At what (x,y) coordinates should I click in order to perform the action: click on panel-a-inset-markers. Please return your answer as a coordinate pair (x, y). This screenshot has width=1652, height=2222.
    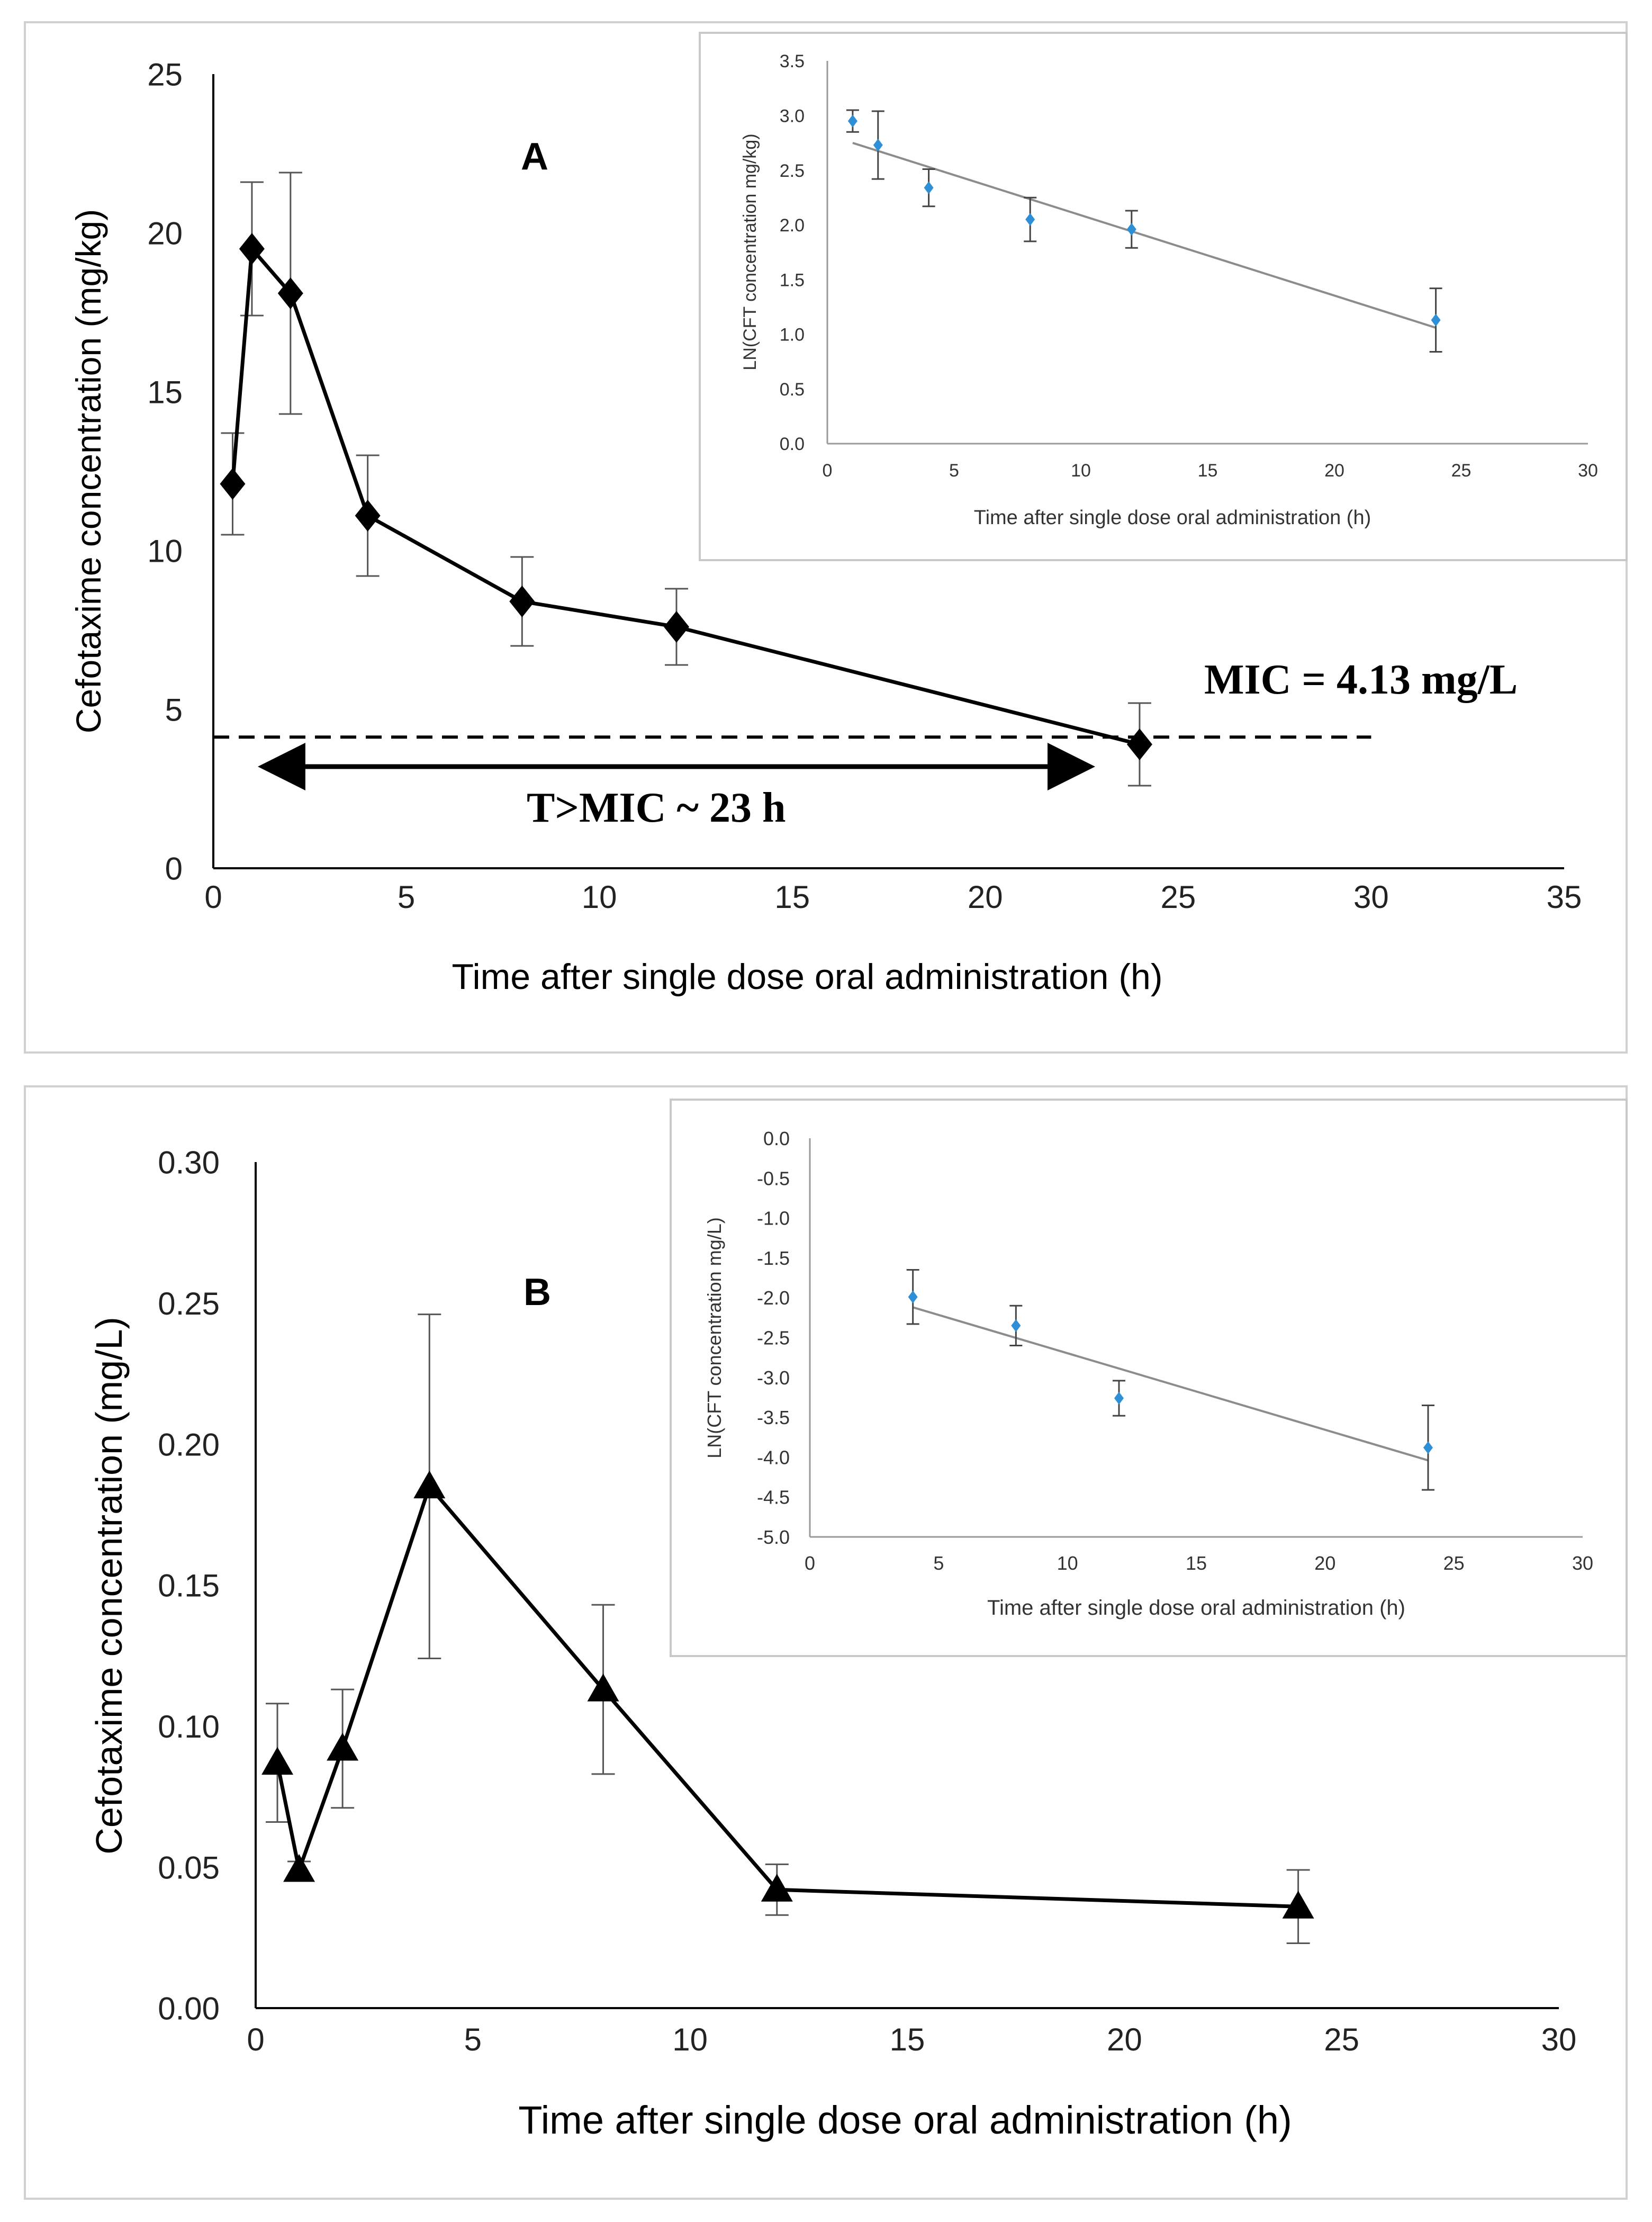
    Looking at the image, I should click on (1144, 221).